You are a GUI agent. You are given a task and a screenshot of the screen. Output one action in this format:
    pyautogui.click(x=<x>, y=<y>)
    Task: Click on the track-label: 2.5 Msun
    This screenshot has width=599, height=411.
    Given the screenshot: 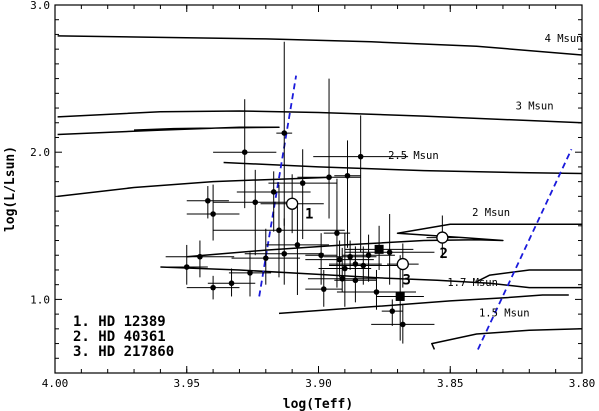 What is the action you would take?
    pyautogui.click(x=413, y=156)
    